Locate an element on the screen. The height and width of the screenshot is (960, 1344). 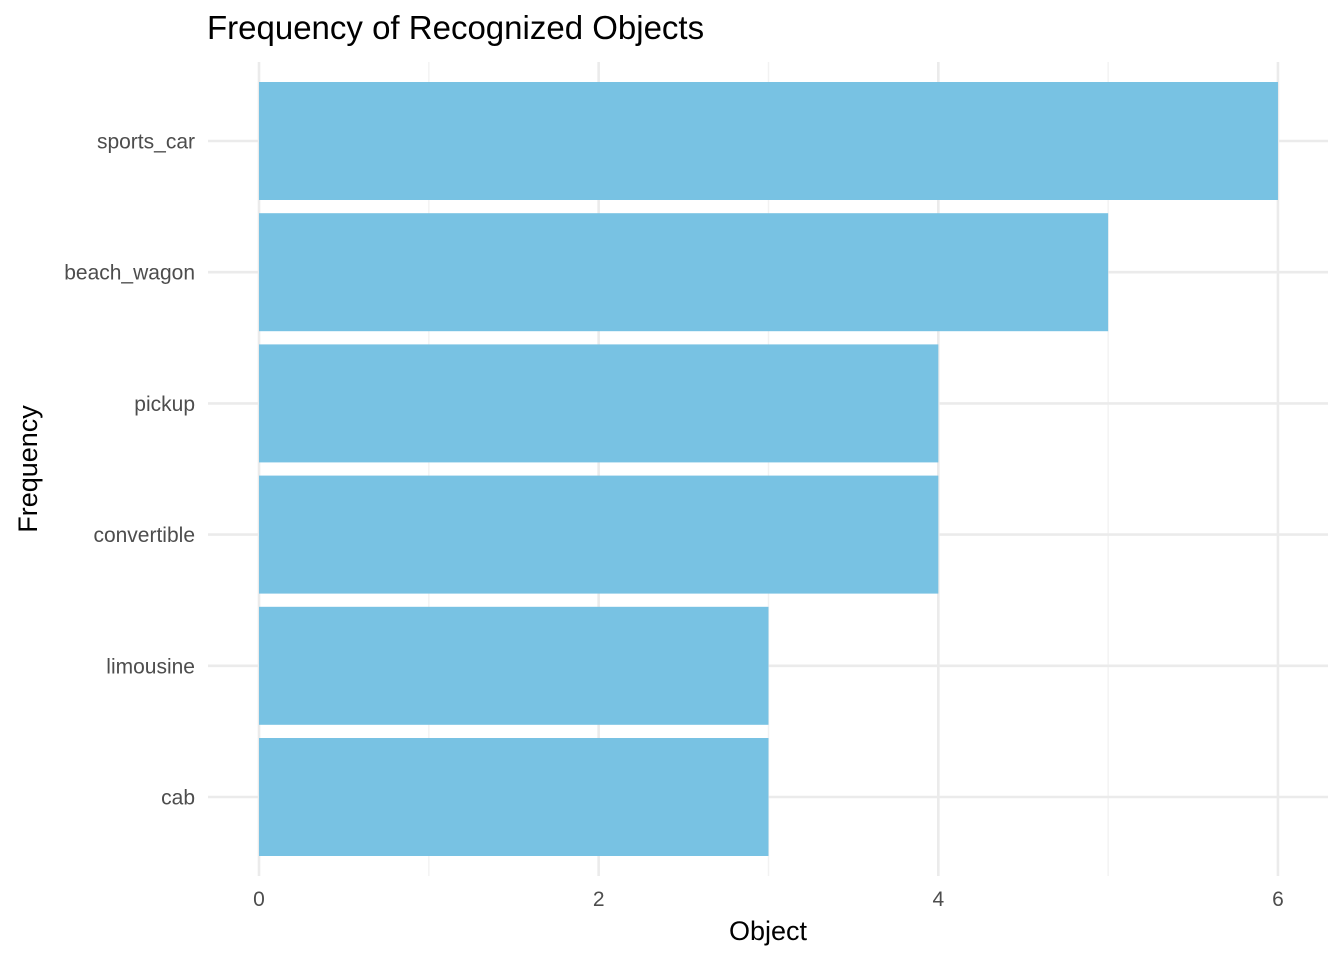
bar-convertible is located at coordinates (599, 534).